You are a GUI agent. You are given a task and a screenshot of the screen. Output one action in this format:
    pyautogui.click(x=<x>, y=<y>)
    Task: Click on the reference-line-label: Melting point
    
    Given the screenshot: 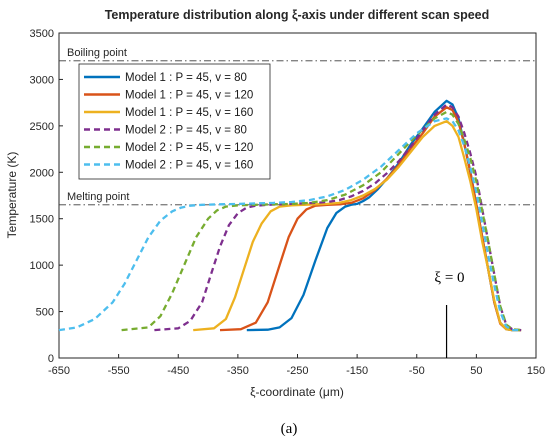 What is the action you would take?
    pyautogui.click(x=98, y=197)
    